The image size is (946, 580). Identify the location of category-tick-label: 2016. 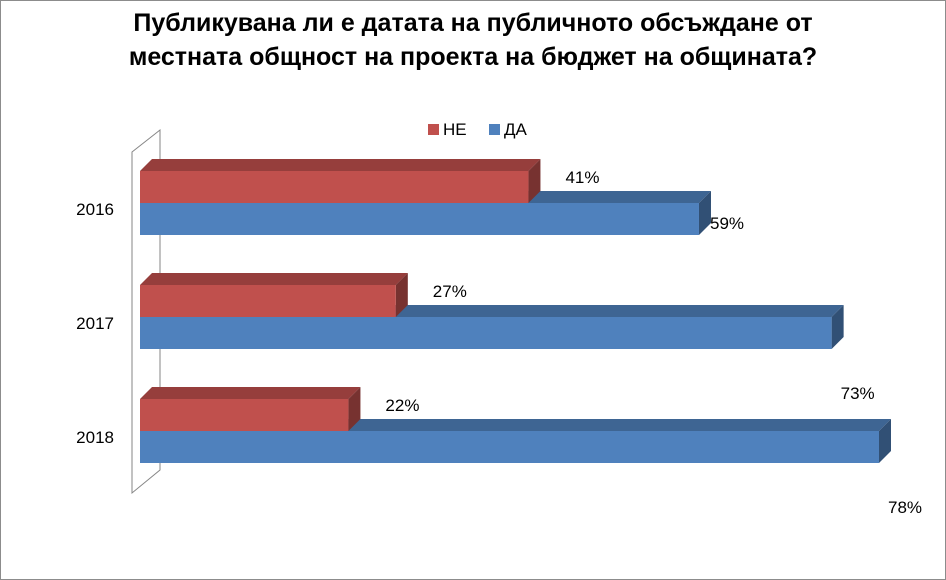
(95, 209).